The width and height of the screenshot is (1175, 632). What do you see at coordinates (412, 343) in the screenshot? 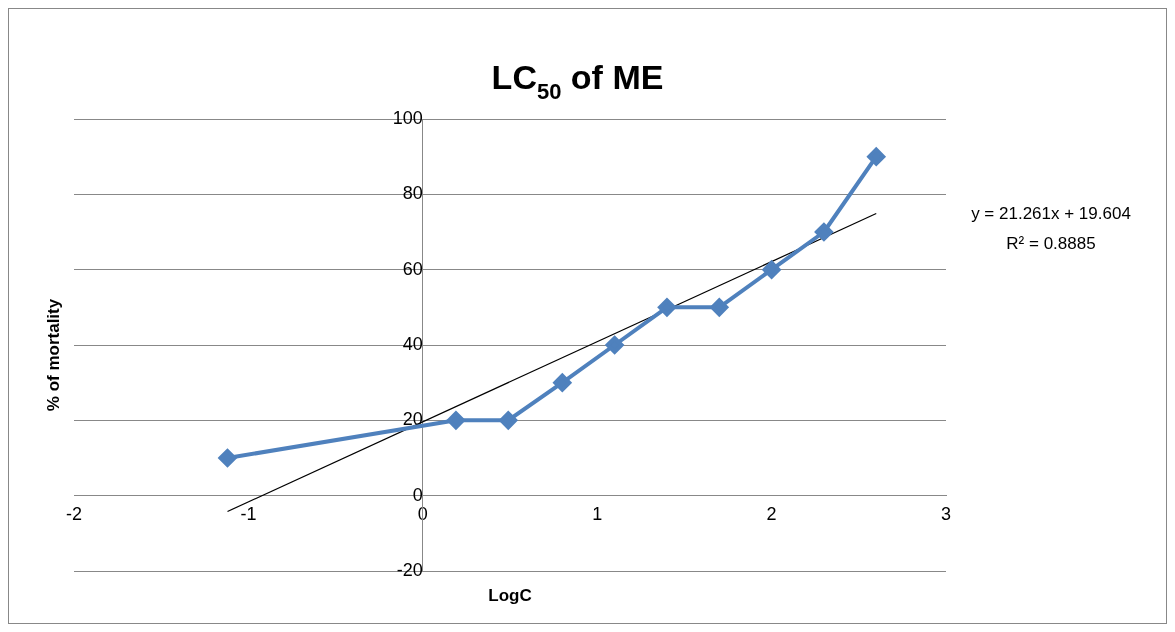
I see `y-tick-label: 40` at bounding box center [412, 343].